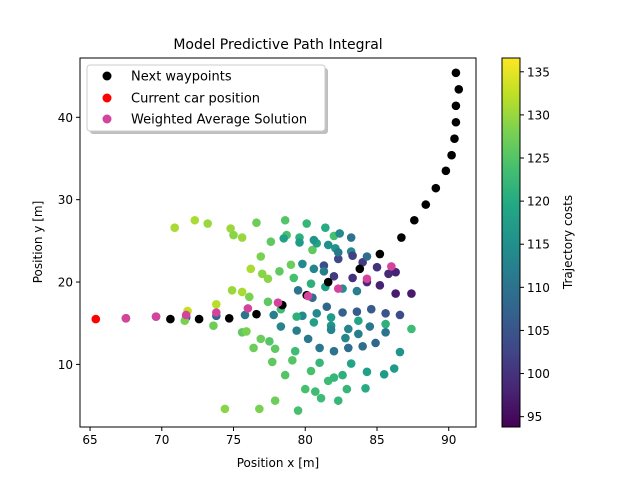  Describe the element at coordinates (233, 440) in the screenshot. I see `x-tick-label: 75` at that location.